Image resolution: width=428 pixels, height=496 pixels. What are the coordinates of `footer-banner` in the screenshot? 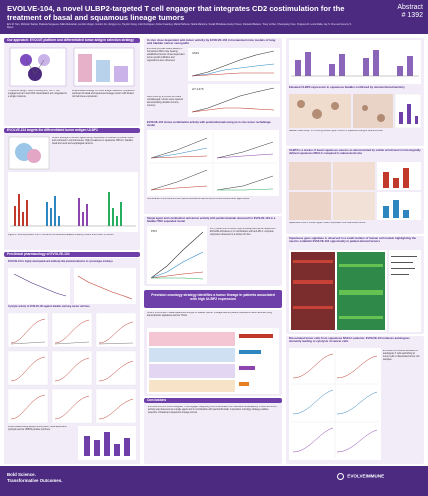 It's located at (214, 481).